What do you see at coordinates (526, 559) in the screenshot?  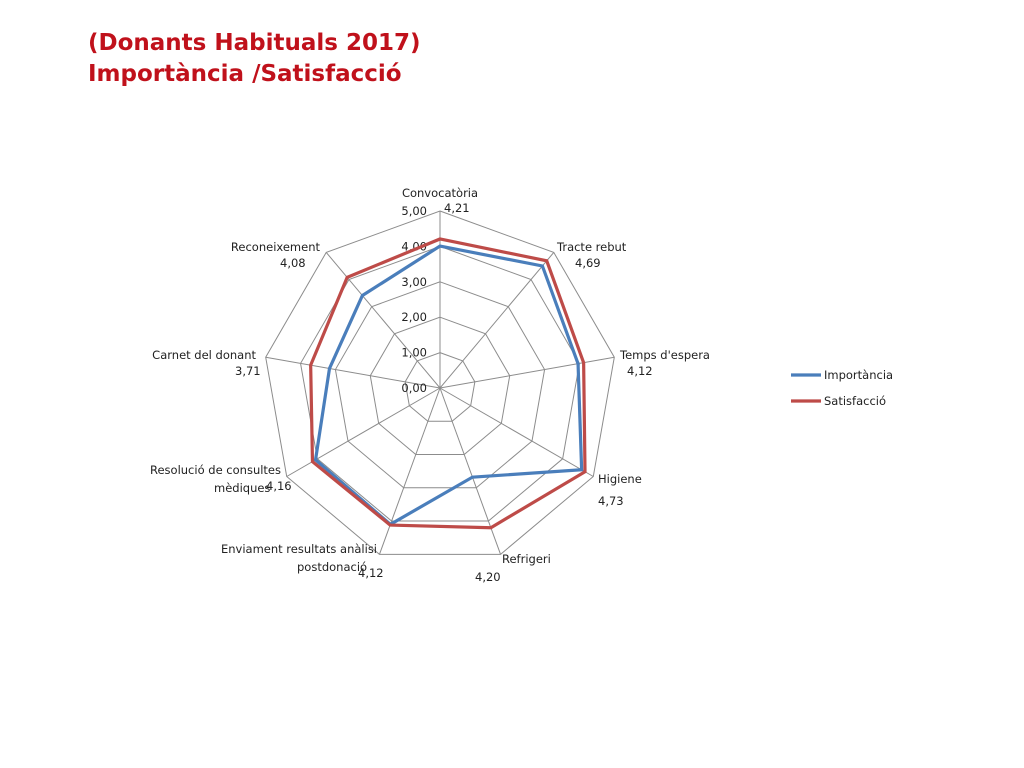 I see `category-label: Refrigeri` at bounding box center [526, 559].